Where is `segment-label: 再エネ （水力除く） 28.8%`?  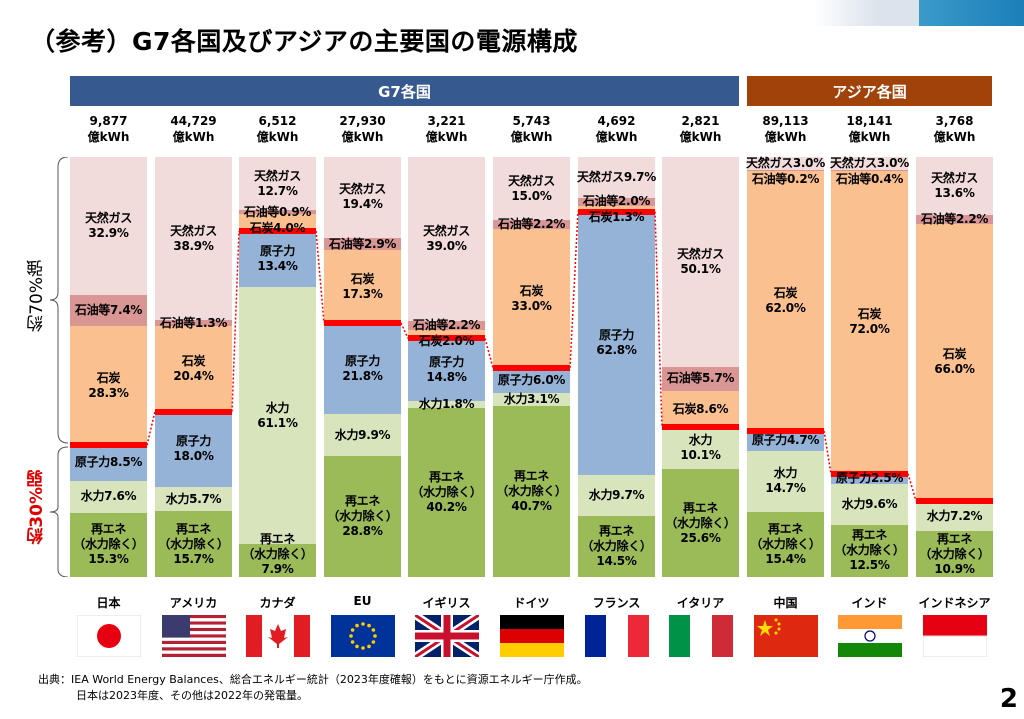 segment-label: 再エネ （水力除く） 28.8% is located at coordinates (362, 516).